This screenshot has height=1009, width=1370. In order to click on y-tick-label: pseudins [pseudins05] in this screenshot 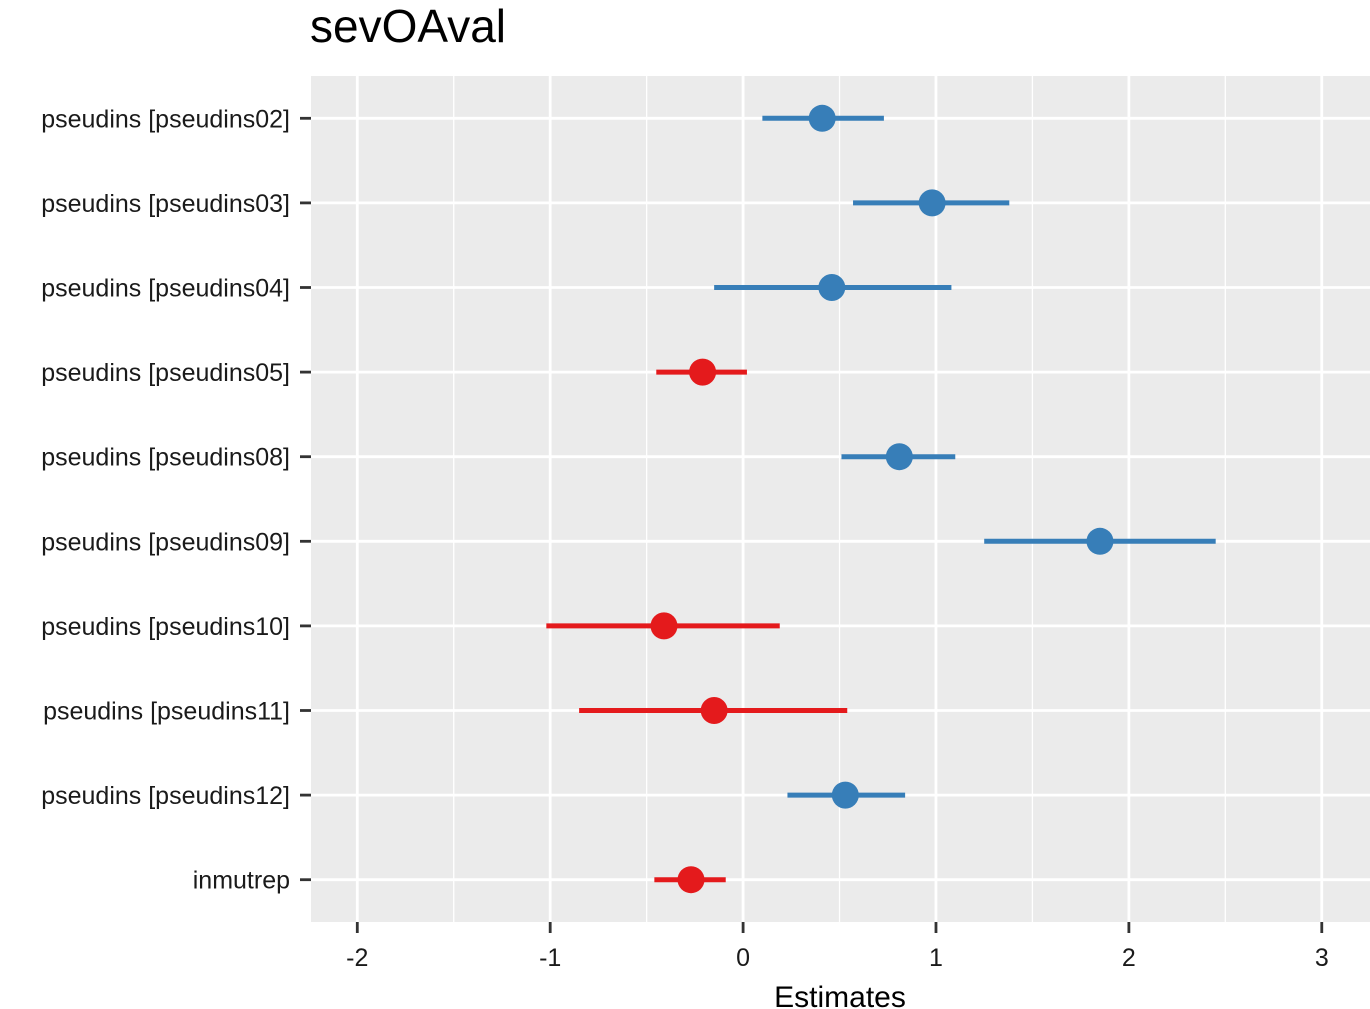, I will do `click(165, 373)`.